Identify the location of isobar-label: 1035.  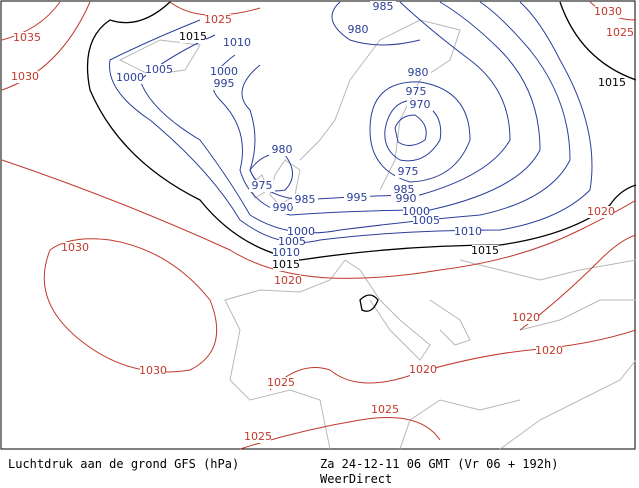
(27, 37).